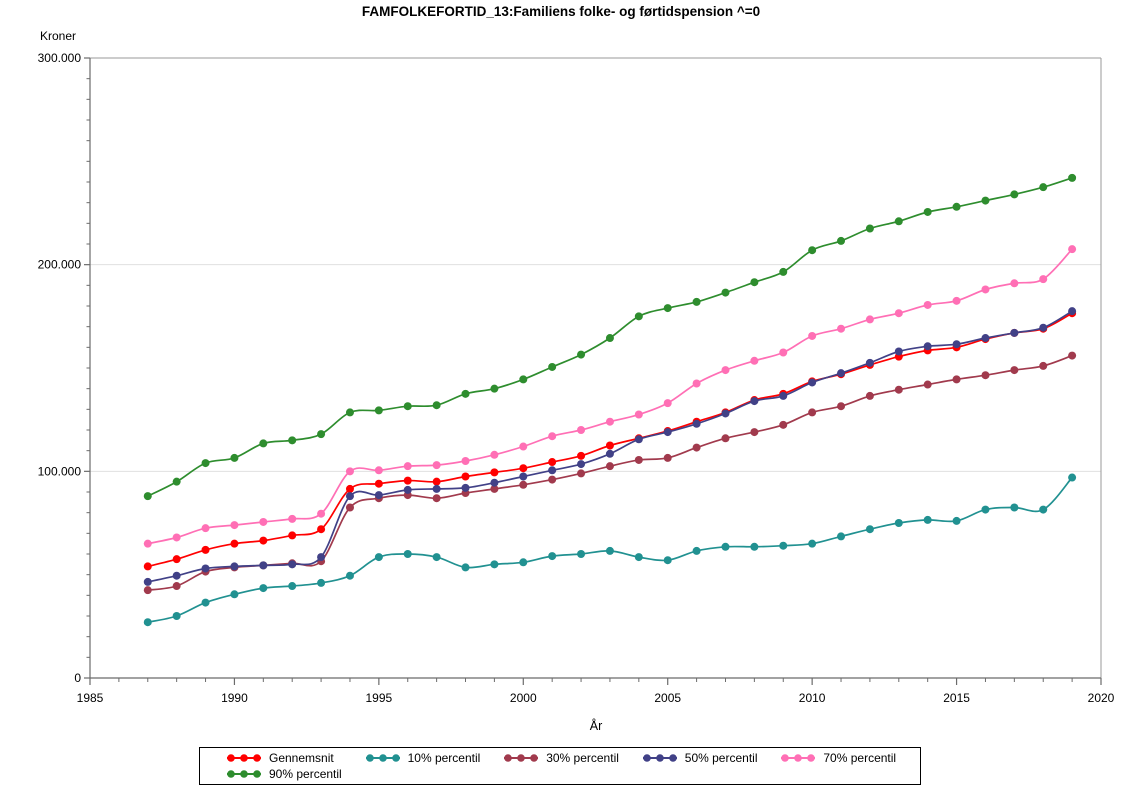  Describe the element at coordinates (234, 698) in the screenshot. I see `x-tick-label: 1990` at that location.